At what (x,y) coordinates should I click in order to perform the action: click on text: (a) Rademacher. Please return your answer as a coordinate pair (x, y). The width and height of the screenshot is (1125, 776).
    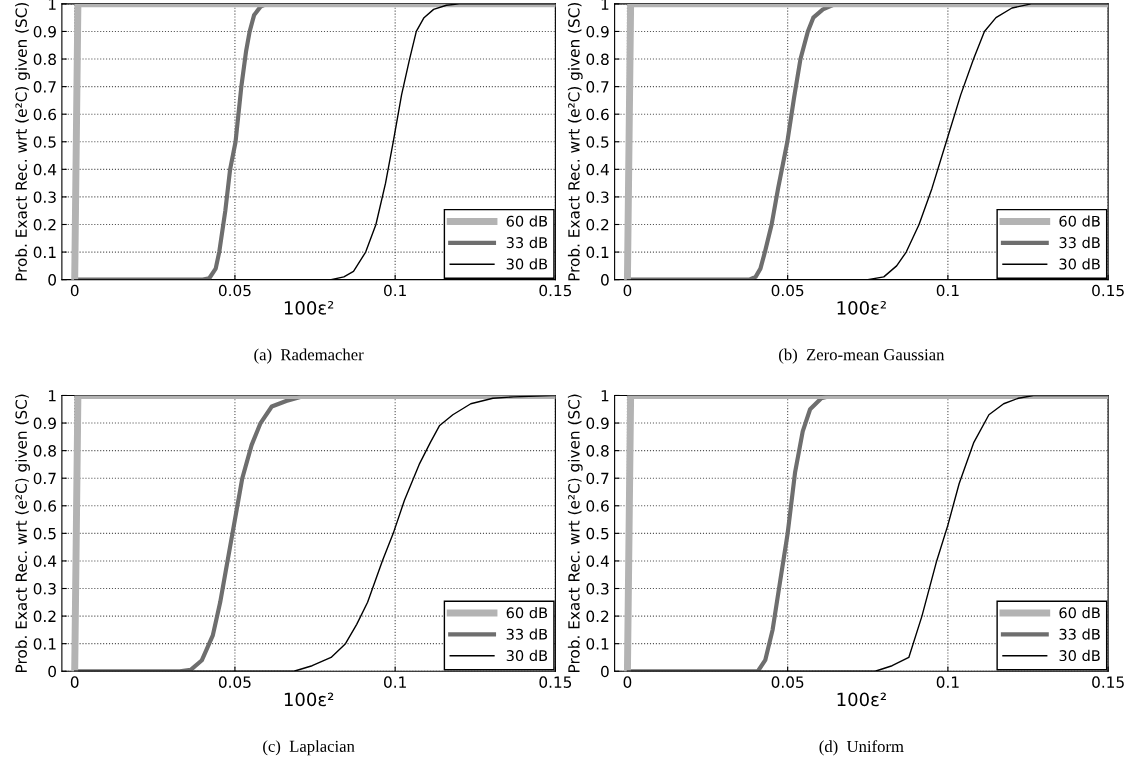
    Looking at the image, I should click on (309, 356).